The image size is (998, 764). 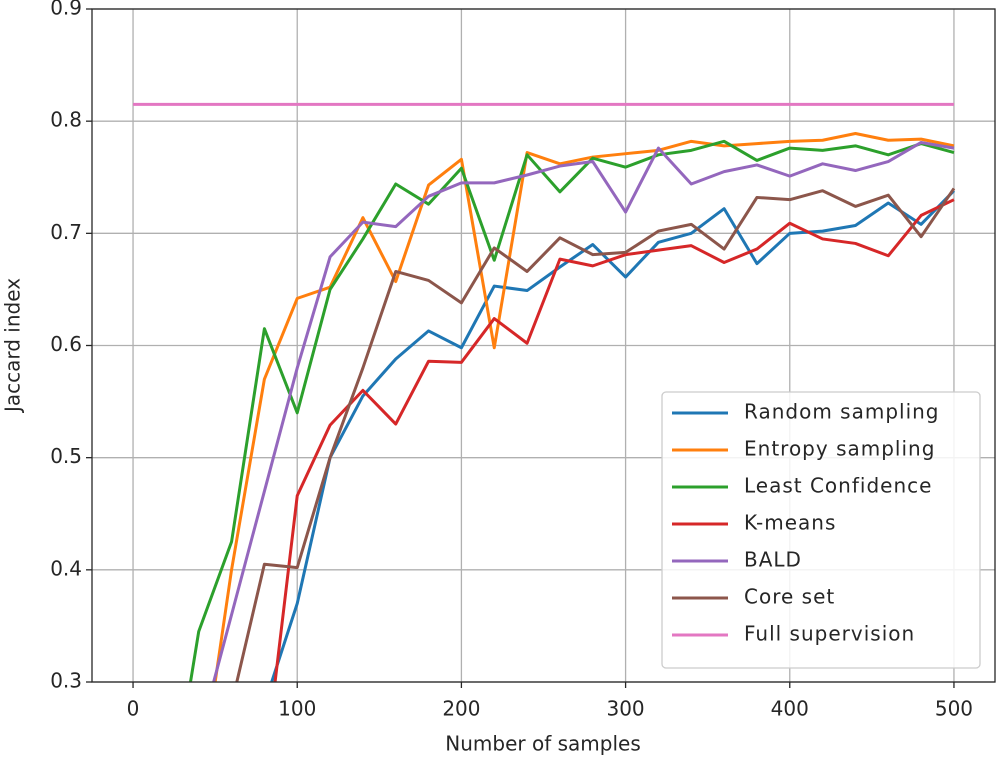 I want to click on legend-label: Entropy sampling, so click(x=839, y=449).